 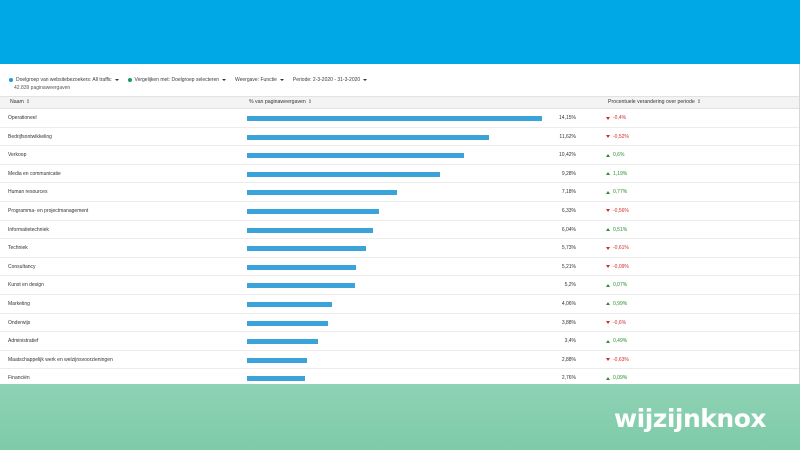 What do you see at coordinates (400, 417) in the screenshot?
I see `bottom-banner` at bounding box center [400, 417].